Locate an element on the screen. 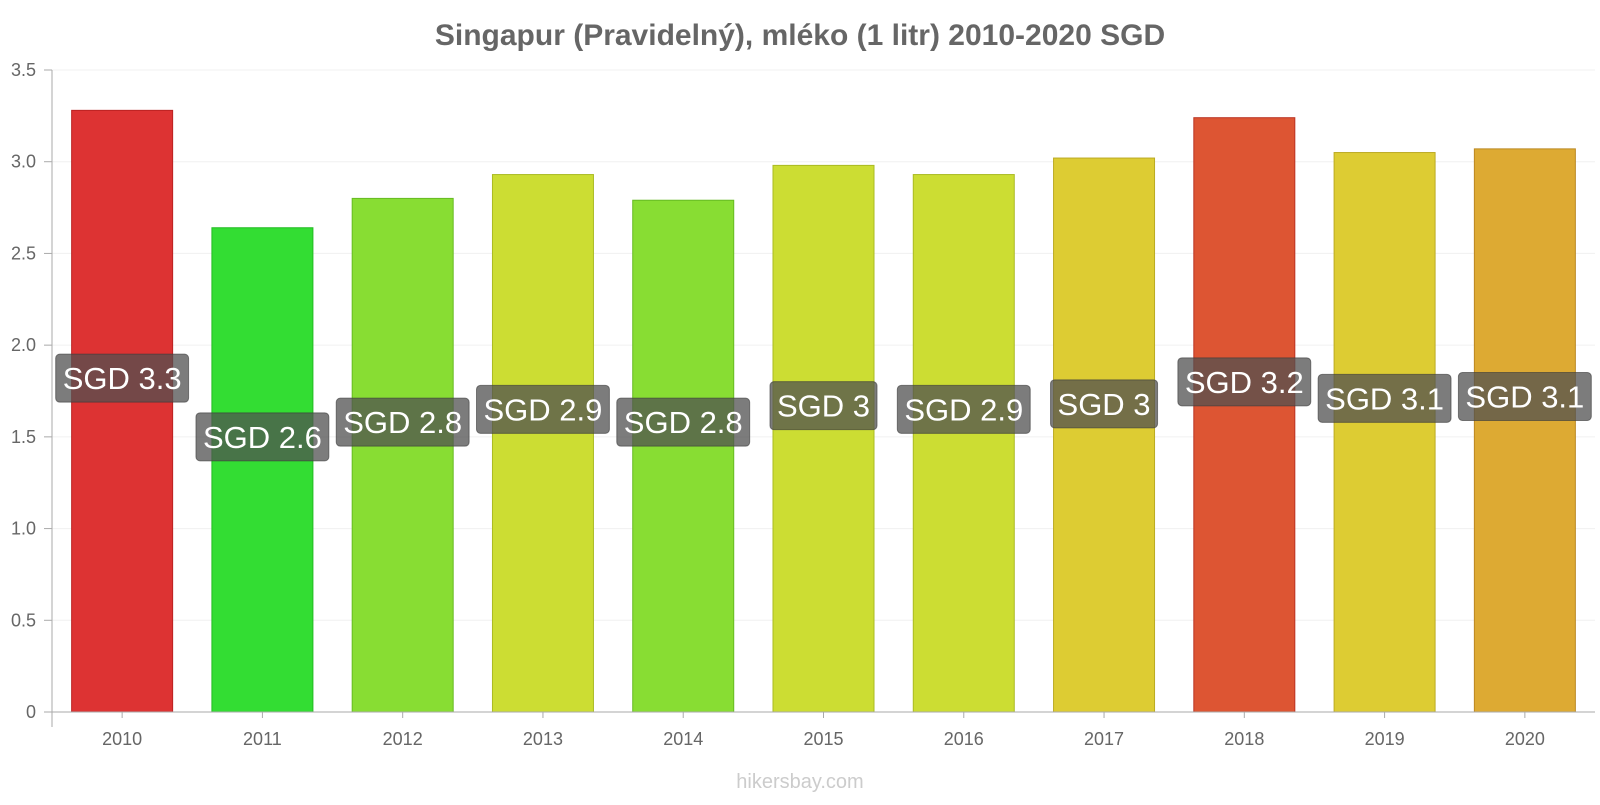 This screenshot has width=1600, height=805. data-label-2010: SGD 3.3 is located at coordinates (122, 378).